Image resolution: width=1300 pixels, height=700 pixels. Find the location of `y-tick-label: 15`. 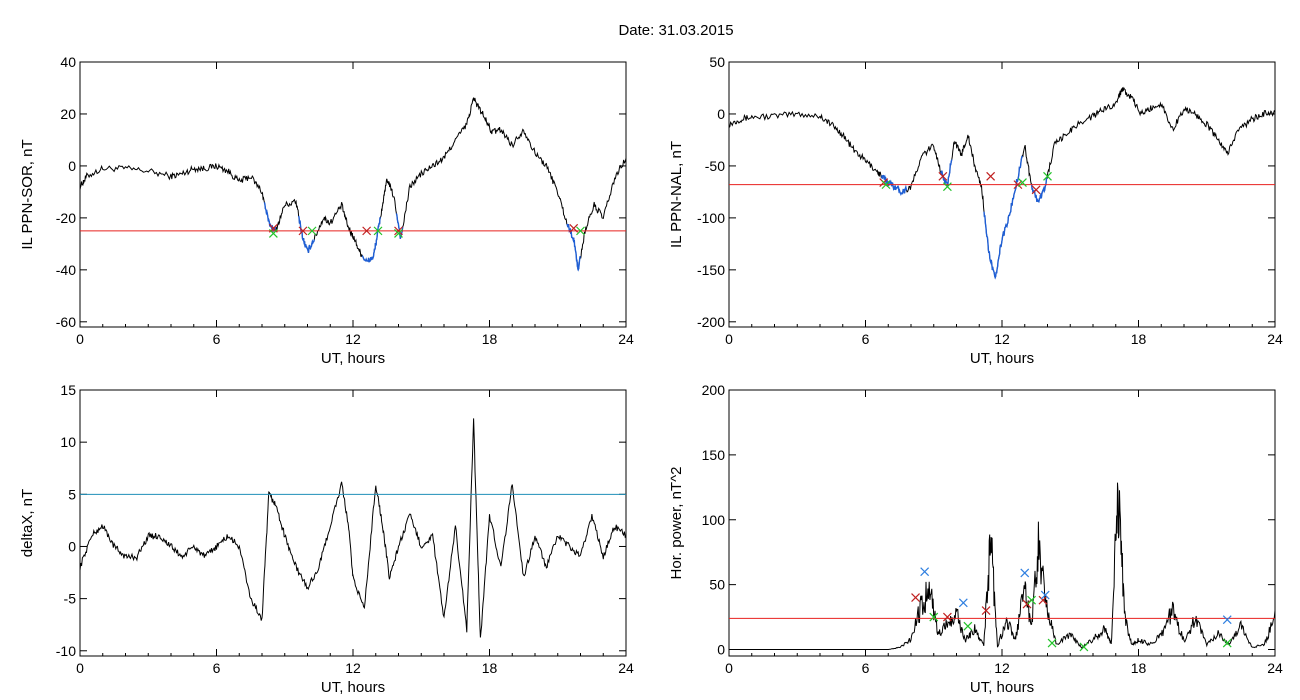

y-tick-label: 15 is located at coordinates (68, 390).